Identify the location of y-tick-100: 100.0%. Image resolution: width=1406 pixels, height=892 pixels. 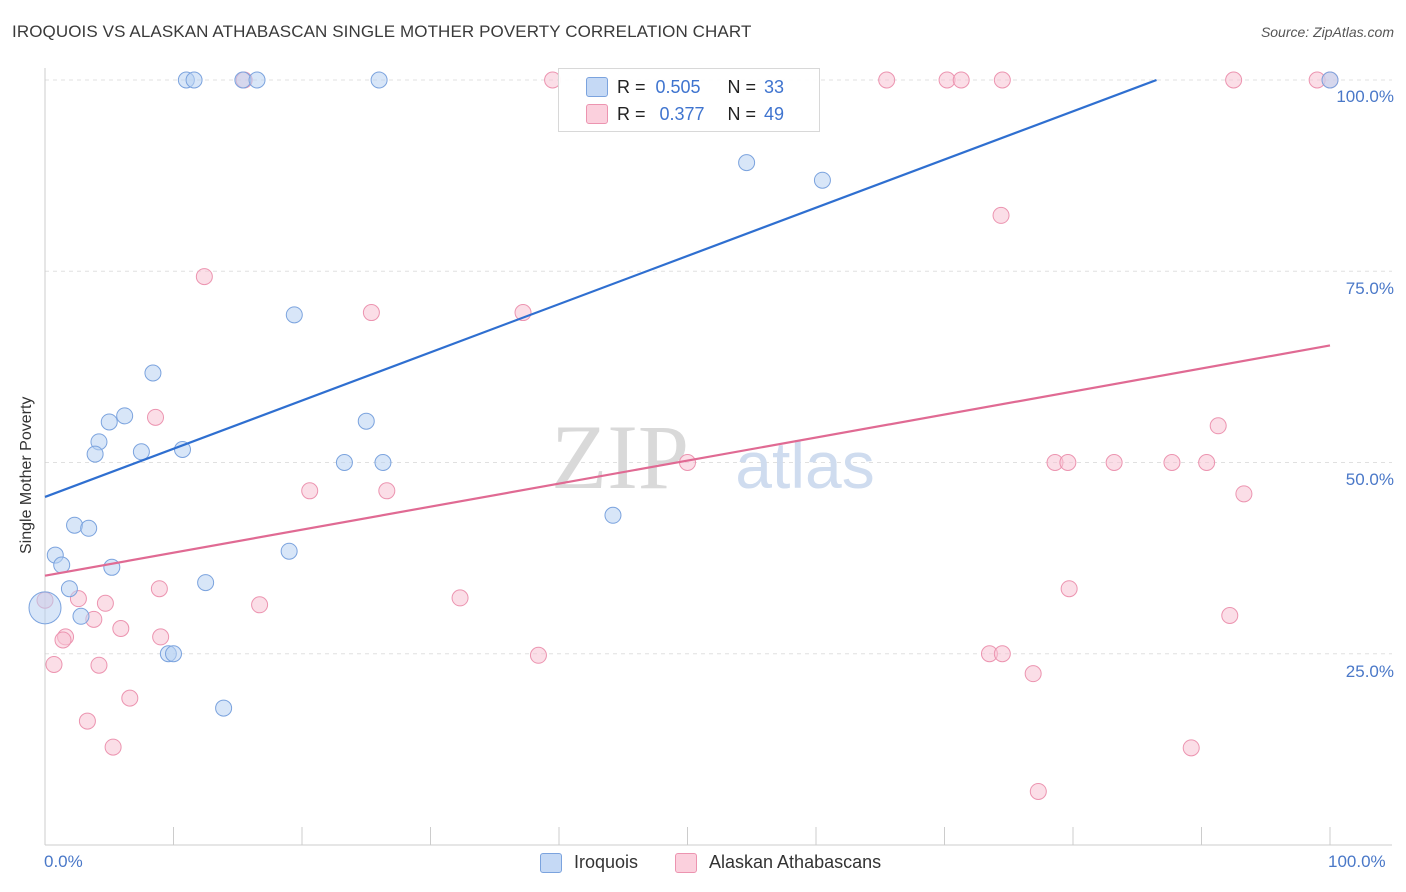
(1365, 96).